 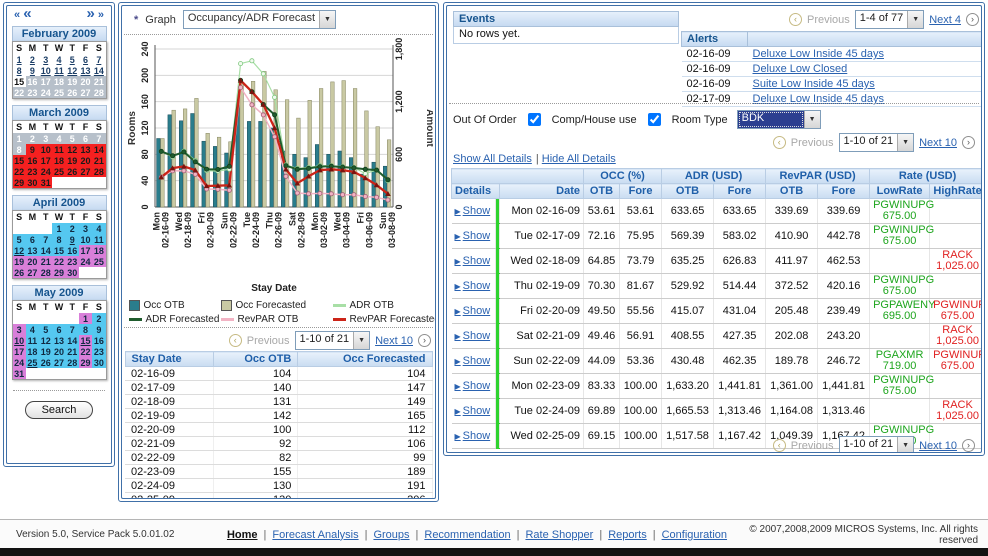 I want to click on calendar-day: 29, so click(x=85, y=362).